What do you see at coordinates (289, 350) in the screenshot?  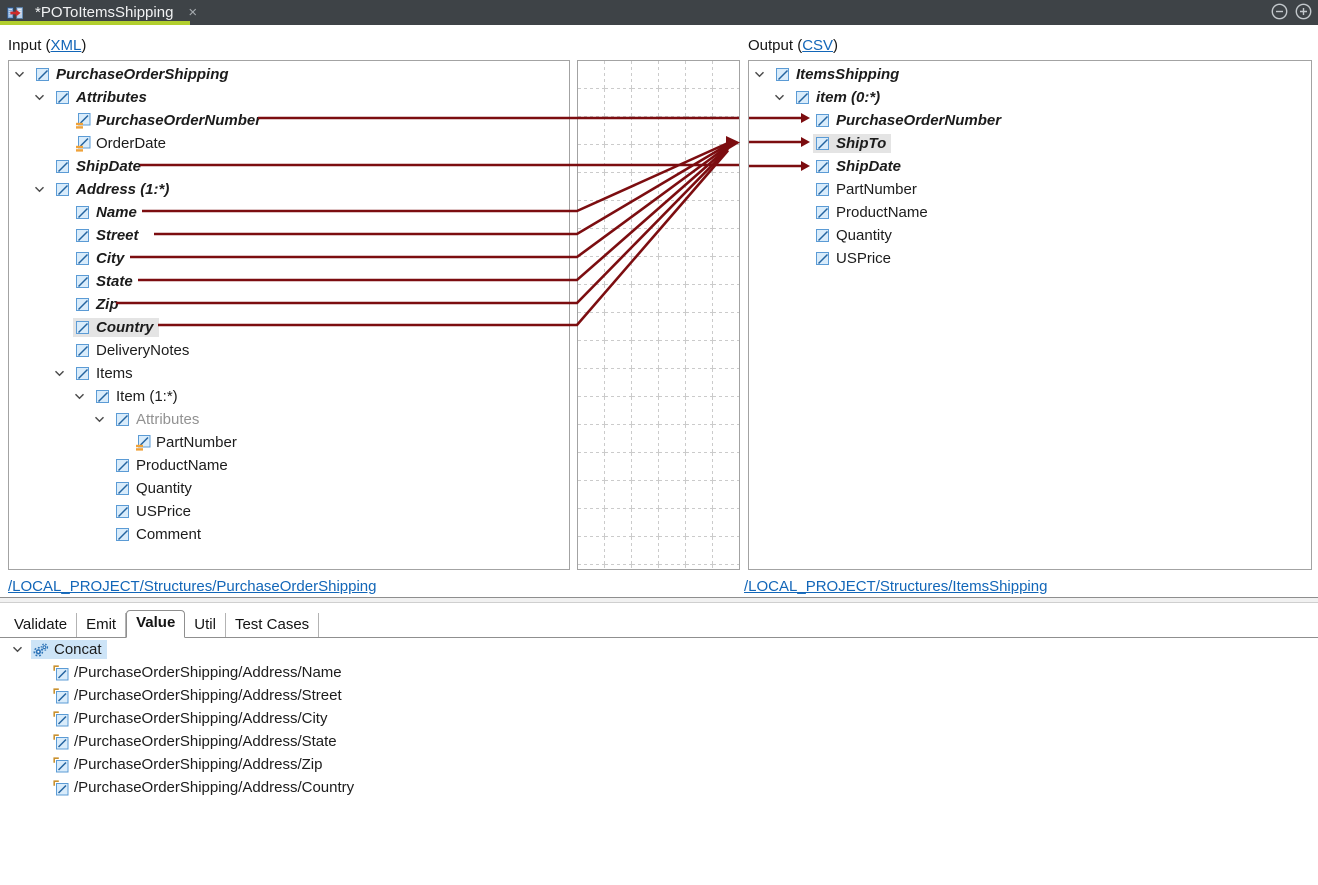 I see `tree-item-deliverynotes: DeliveryNotes` at bounding box center [289, 350].